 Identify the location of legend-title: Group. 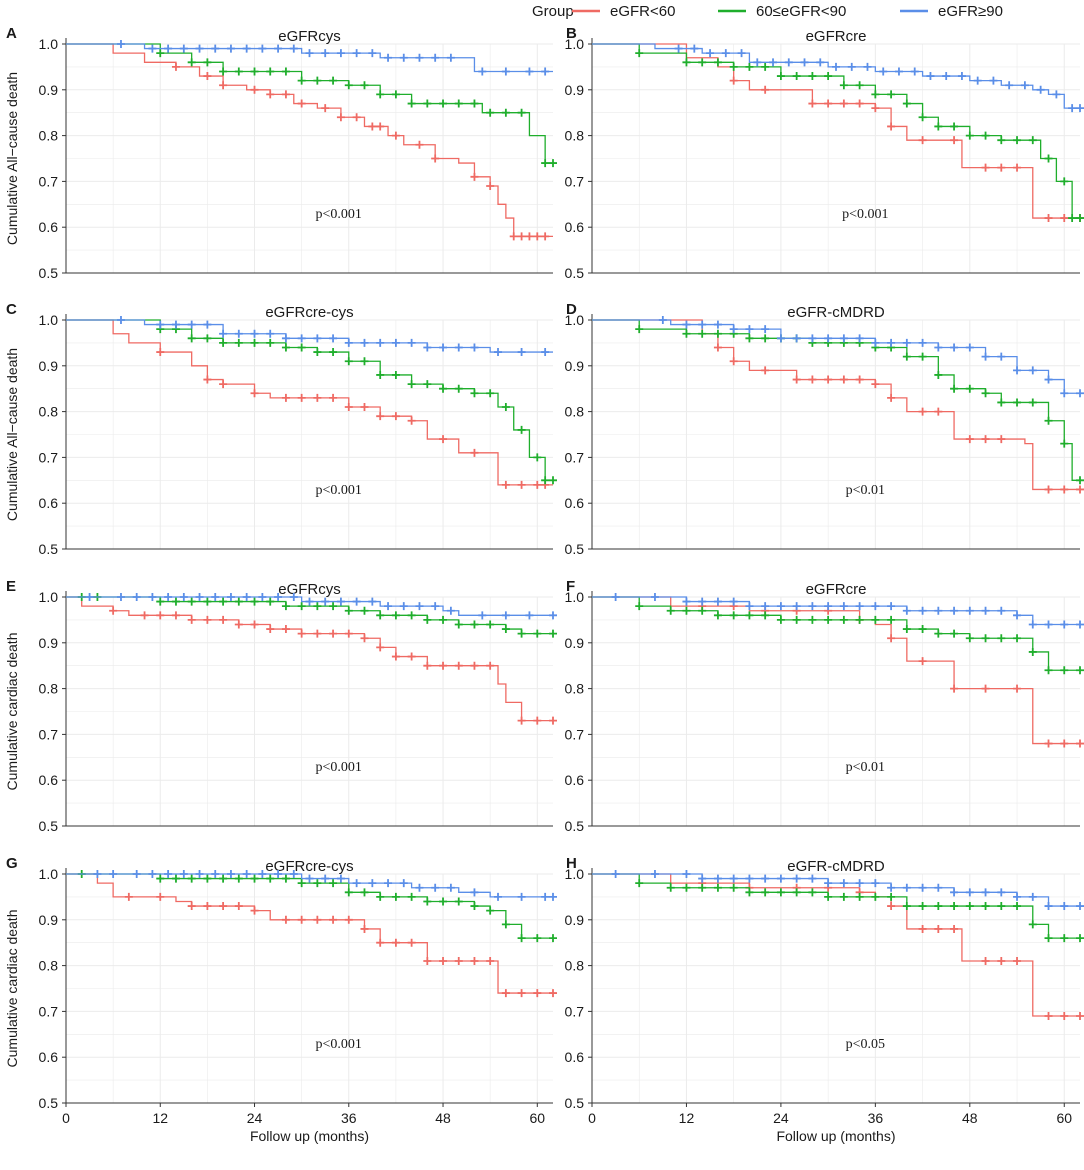
(553, 11).